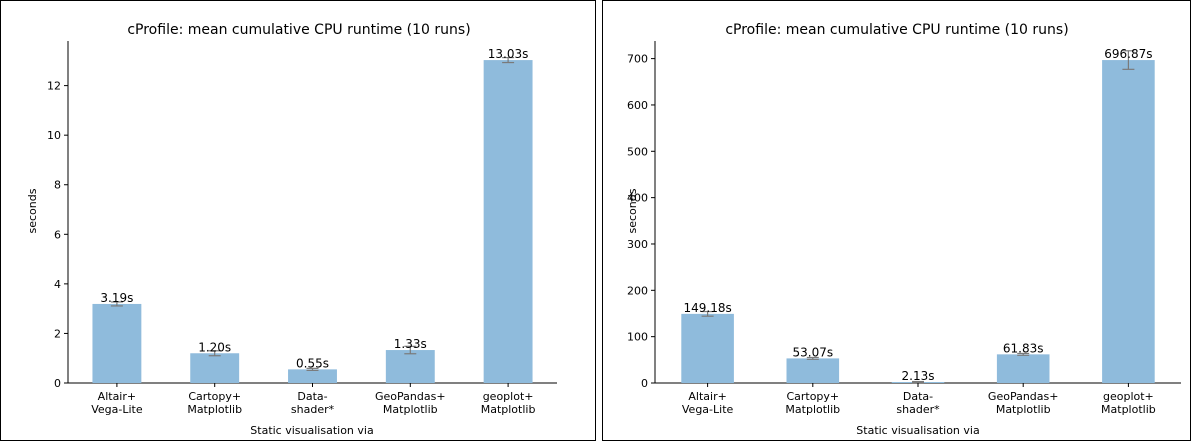  What do you see at coordinates (57, 234) in the screenshot?
I see `y-tick-label: 6` at bounding box center [57, 234].